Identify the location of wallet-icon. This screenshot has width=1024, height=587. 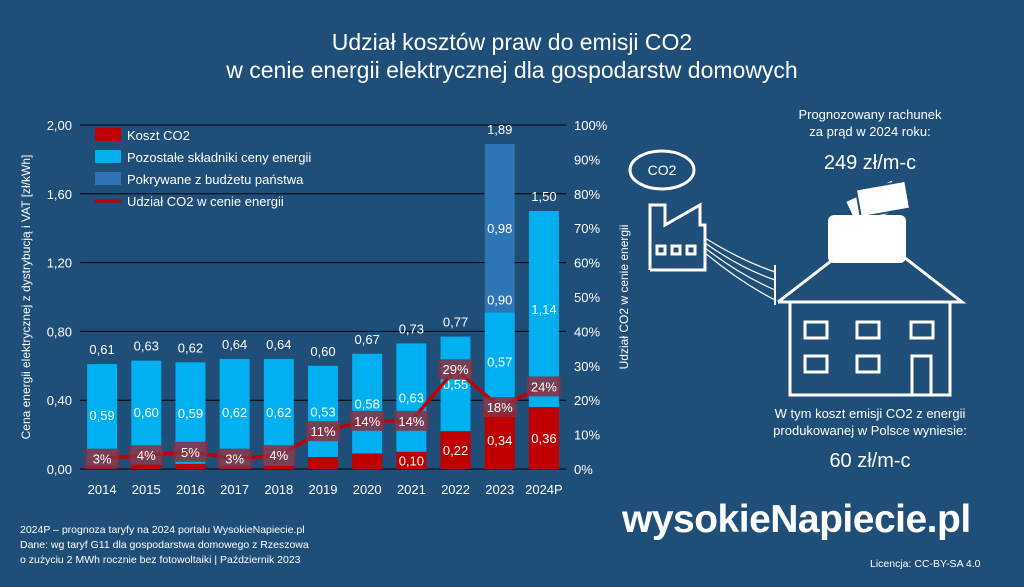
(870, 221).